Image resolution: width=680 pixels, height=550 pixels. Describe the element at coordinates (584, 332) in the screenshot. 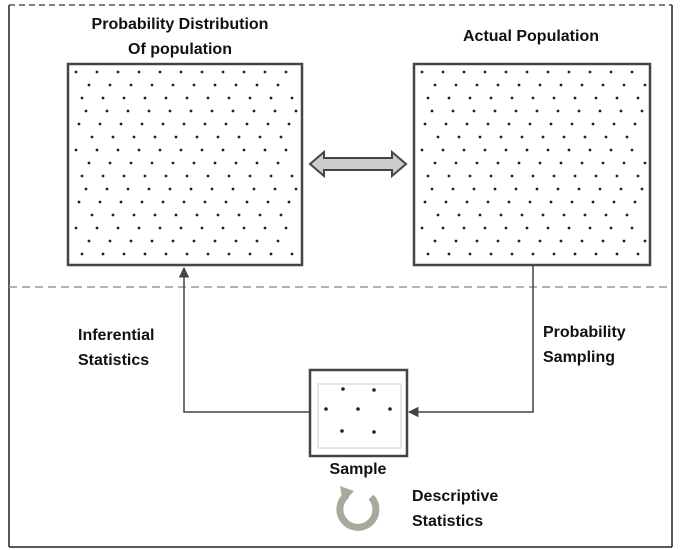

I see `edge-label: Probability` at that location.